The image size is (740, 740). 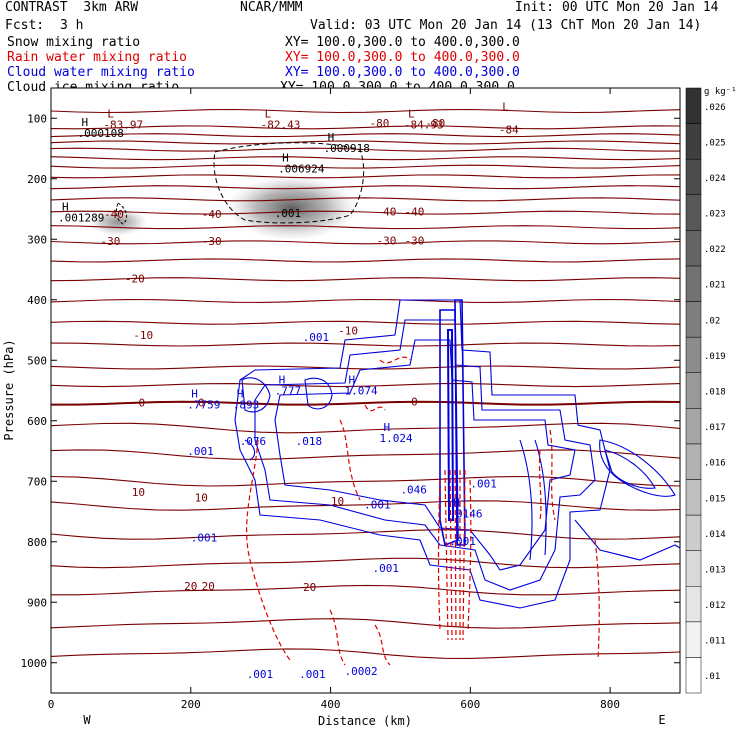 I want to click on init-time: Init: 00 UTC Mon 20 Jan 14, so click(x=617, y=7).